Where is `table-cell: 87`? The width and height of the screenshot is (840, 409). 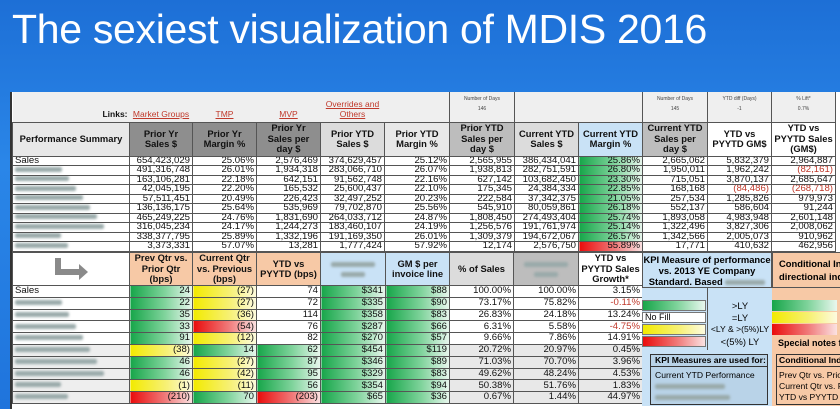 table-cell: 87 is located at coordinates (288, 362).